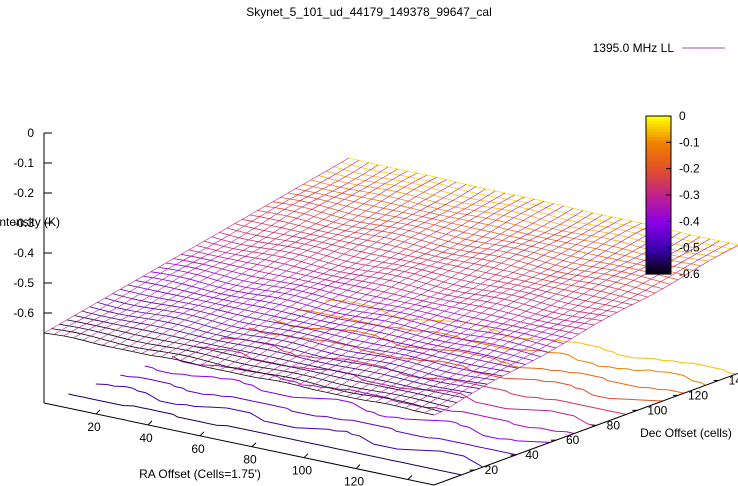 The image size is (738, 486). I want to click on x-axis-line, so click(239, 444).